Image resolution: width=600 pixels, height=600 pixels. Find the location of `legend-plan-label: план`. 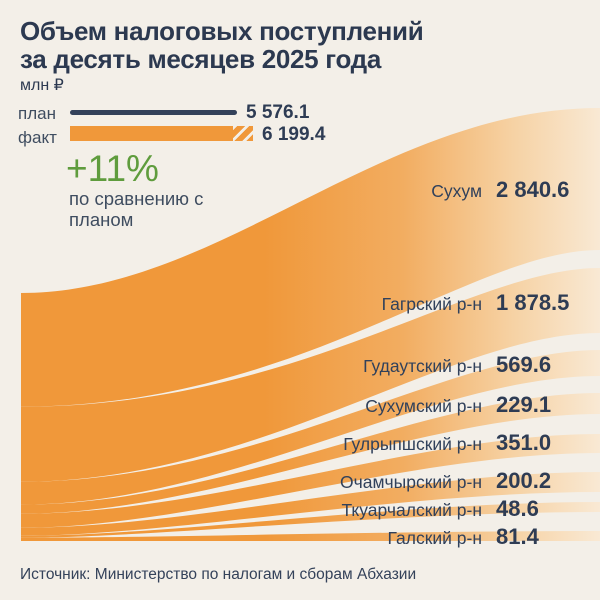

legend-plan-label: план is located at coordinates (37, 113).